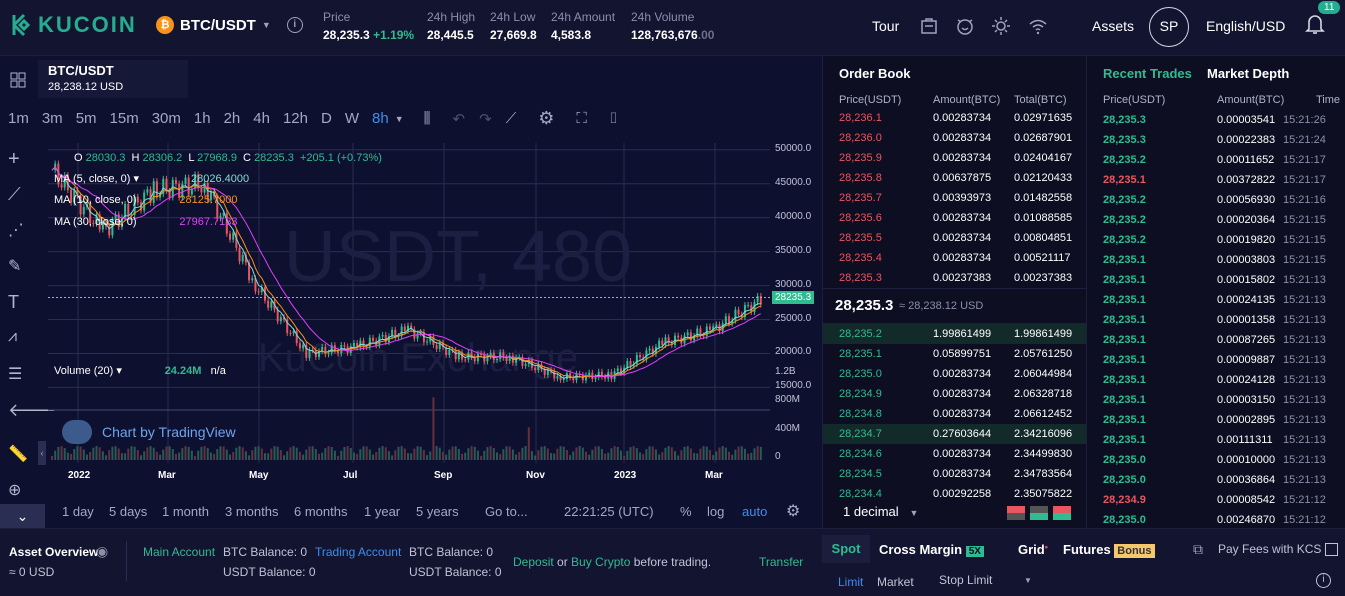 The image size is (1345, 596). Describe the element at coordinates (202, 118) in the screenshot. I see `interval-1h: 1h` at that location.